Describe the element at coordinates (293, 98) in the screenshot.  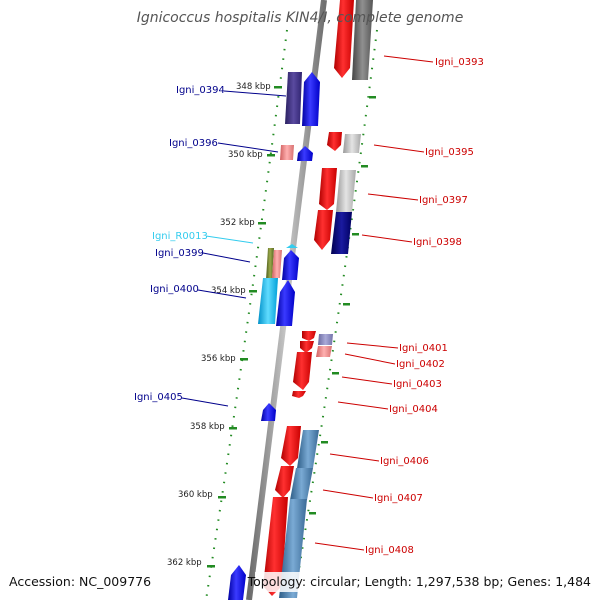
I see `gene-0394-cog` at that location.